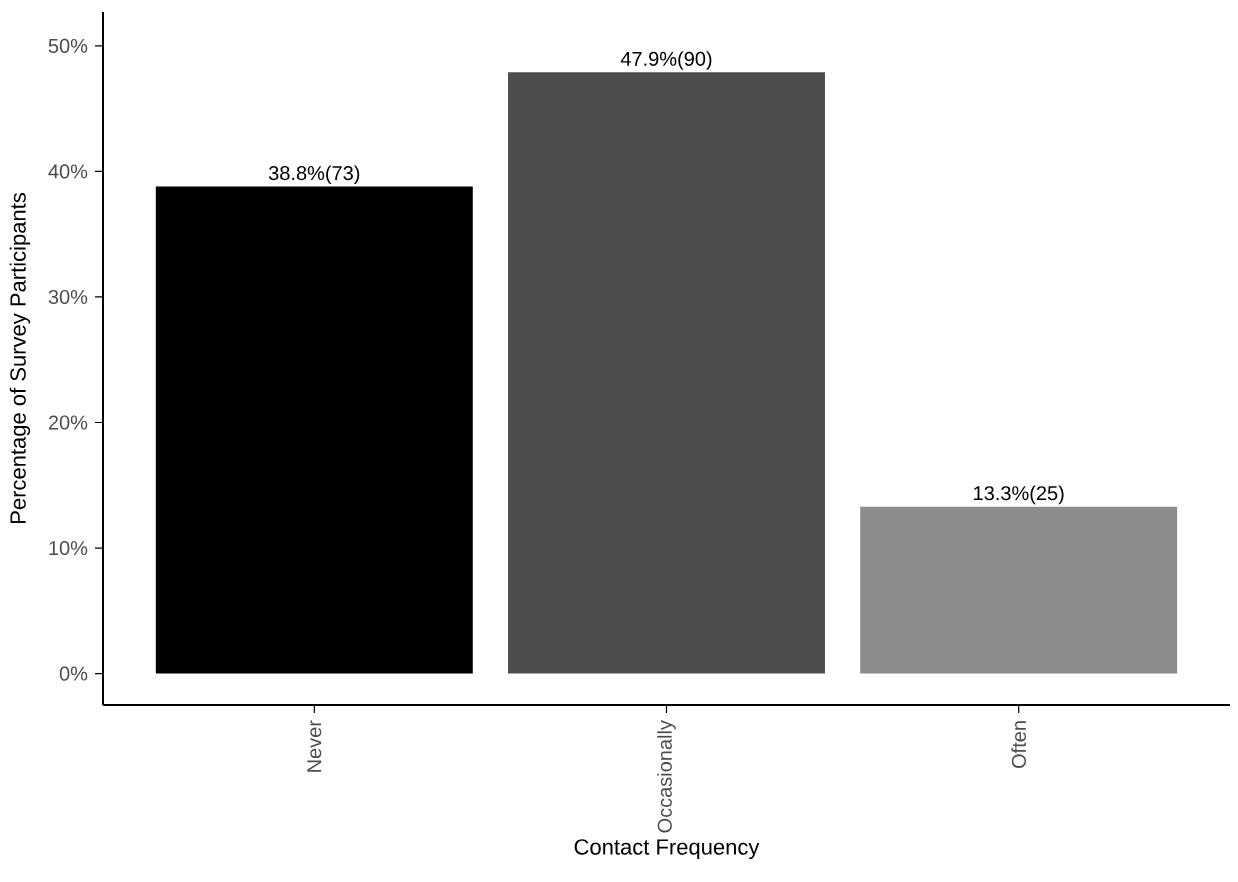 This screenshot has height=882, width=1238. What do you see at coordinates (20, 358) in the screenshot?
I see `y-axis-title: Percentage of Survey Participants` at bounding box center [20, 358].